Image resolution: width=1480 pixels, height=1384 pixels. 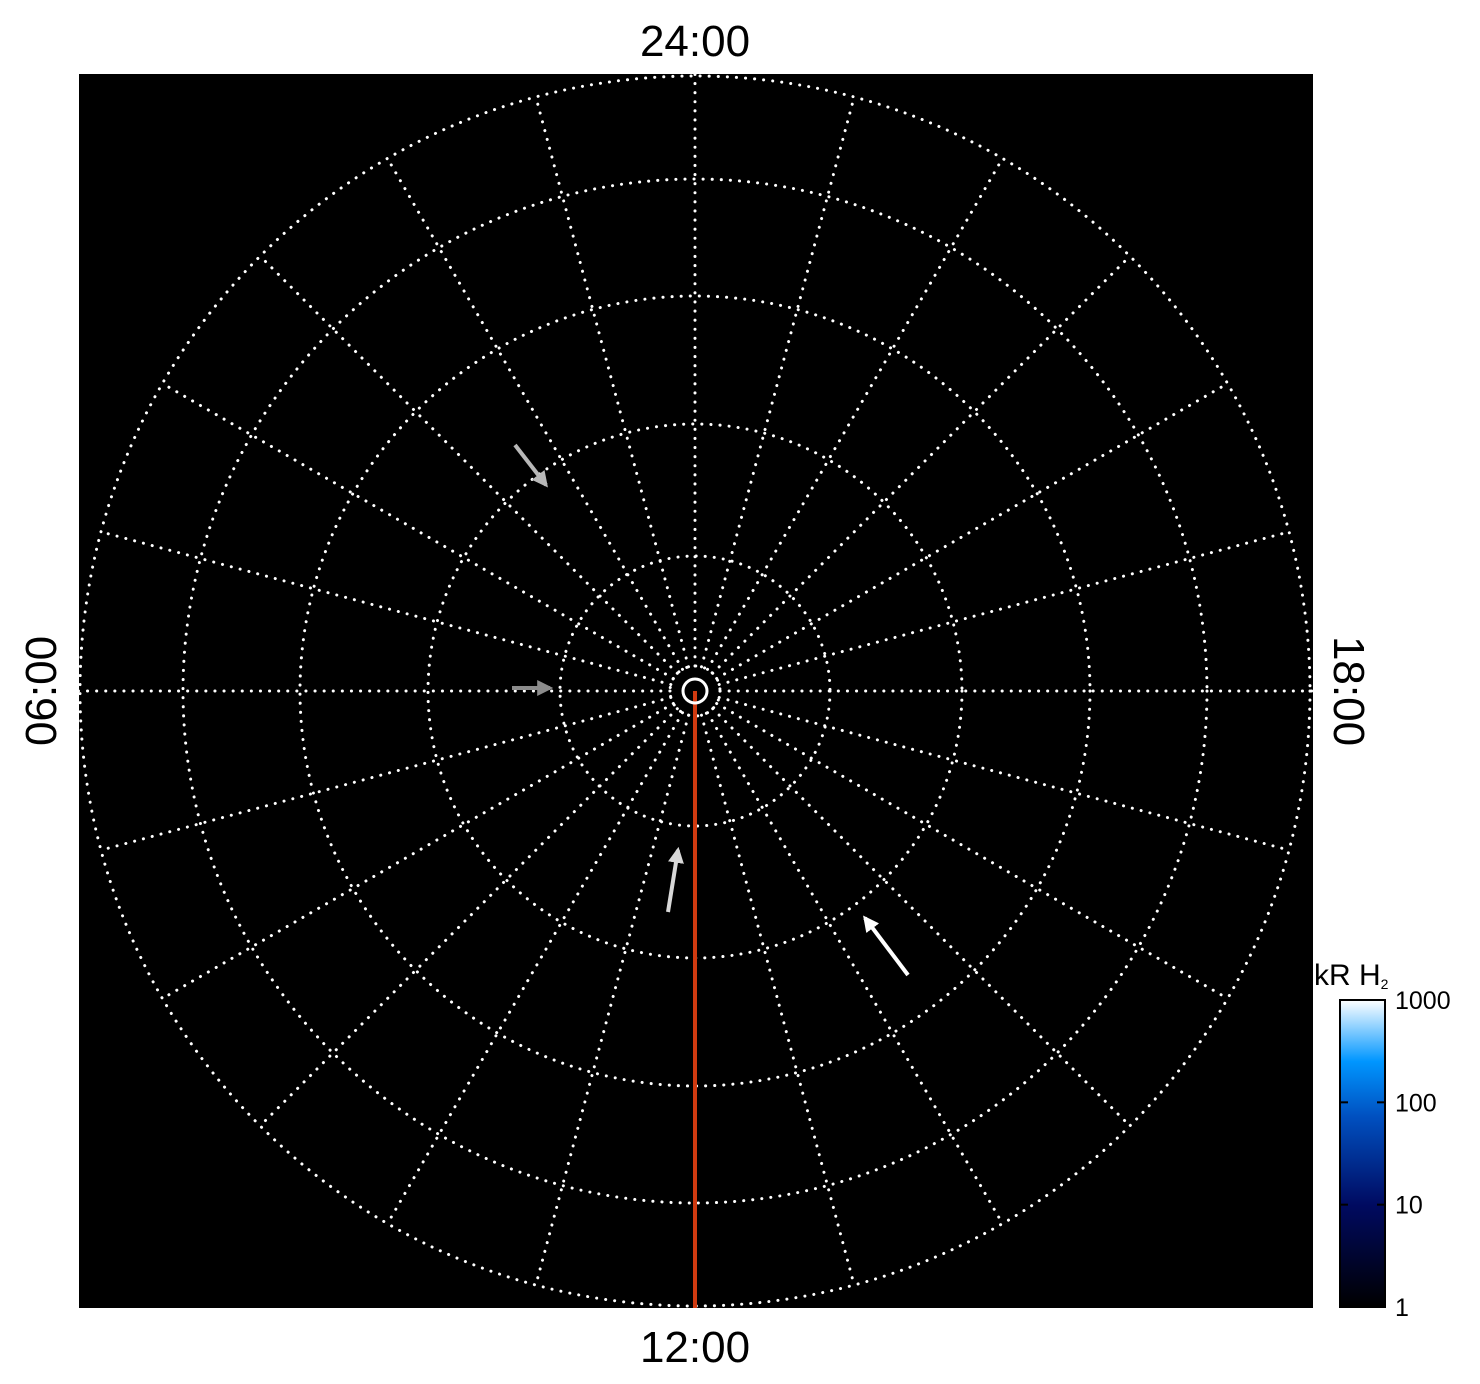 What do you see at coordinates (41, 691) in the screenshot?
I see `label-06: 06:00` at bounding box center [41, 691].